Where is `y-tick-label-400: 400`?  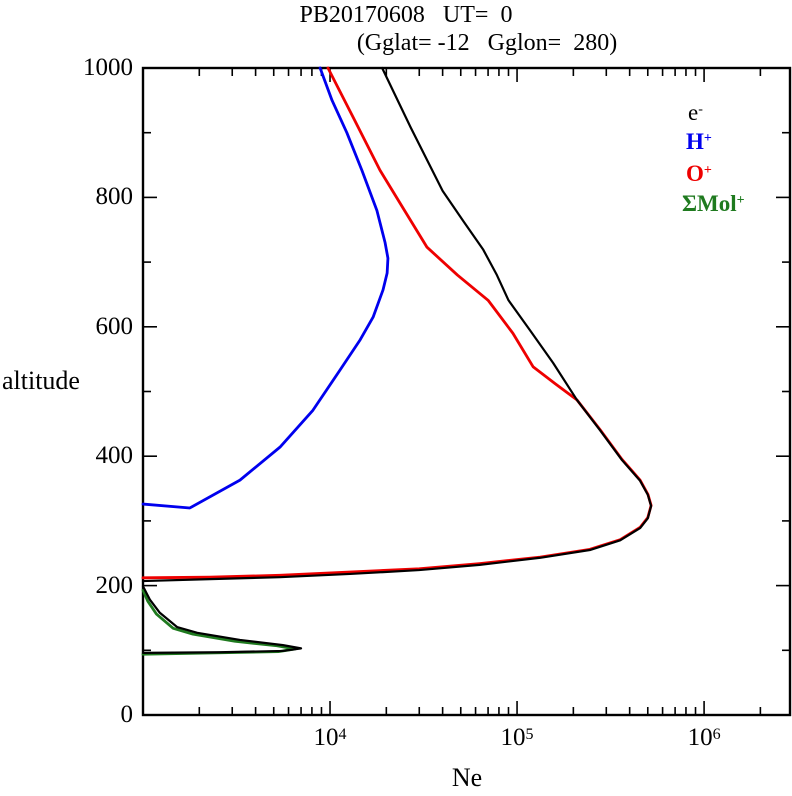
y-tick-label-400: 400 is located at coordinates (114, 456).